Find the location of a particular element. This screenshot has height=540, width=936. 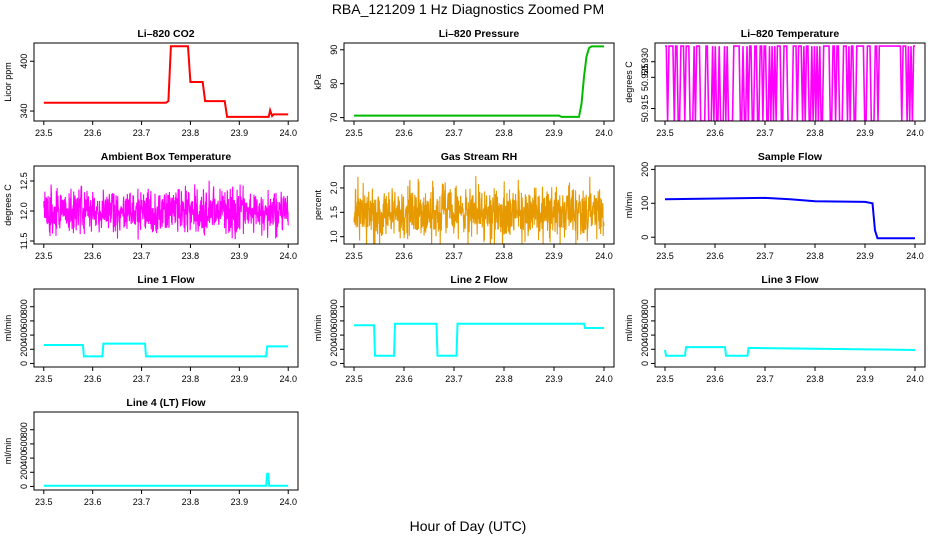

y-tick-label: 70 is located at coordinates (334, 118).